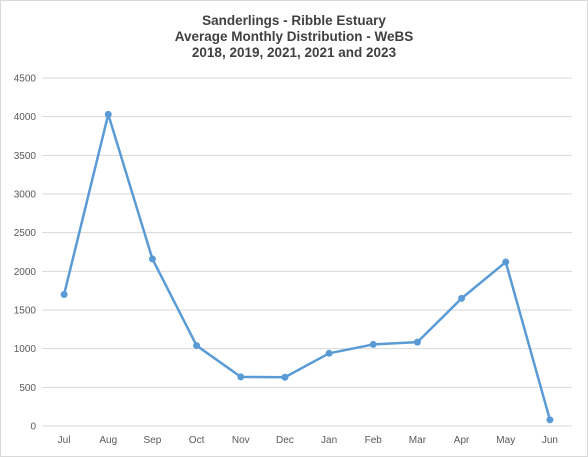 This screenshot has width=588, height=457. Describe the element at coordinates (294, 52) in the screenshot. I see `chart-title-line-3: 2018, 2019, 2021, 2021 and 2023` at that location.